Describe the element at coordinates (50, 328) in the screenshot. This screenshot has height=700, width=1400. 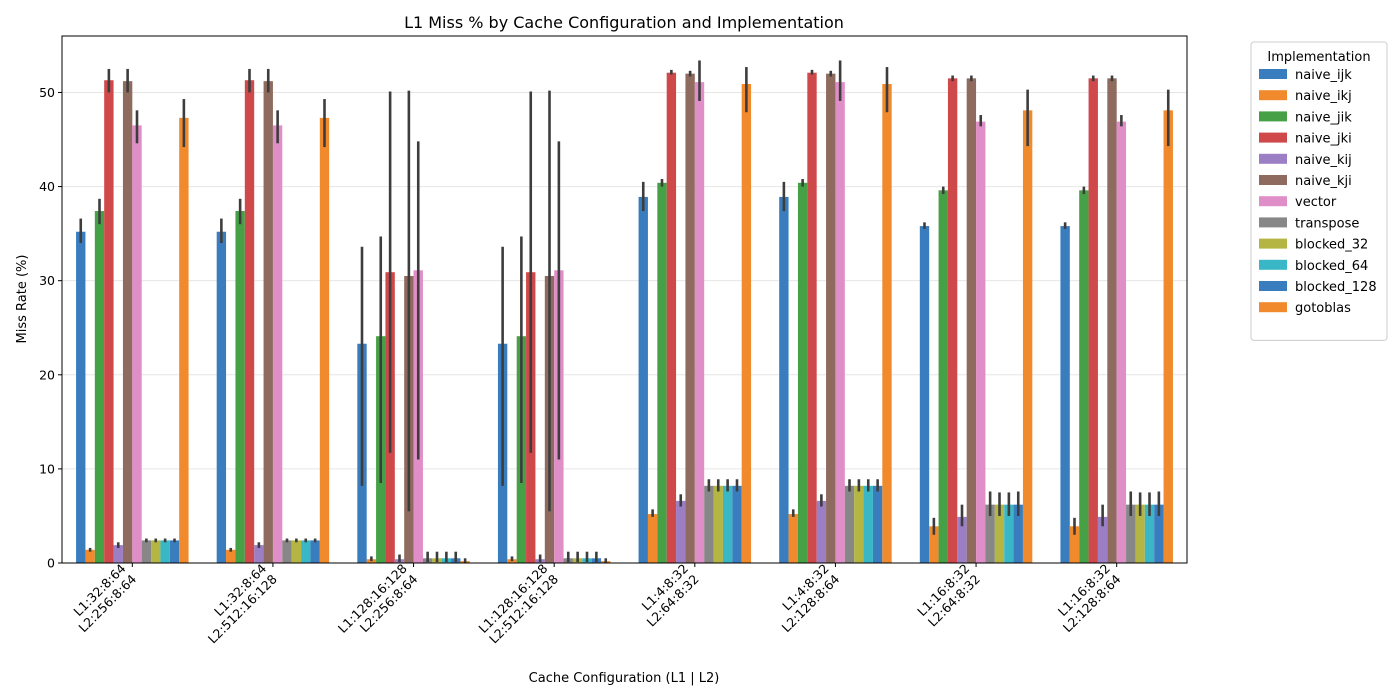
I see `y-axis: 0 10 20 30 40 50` at that location.